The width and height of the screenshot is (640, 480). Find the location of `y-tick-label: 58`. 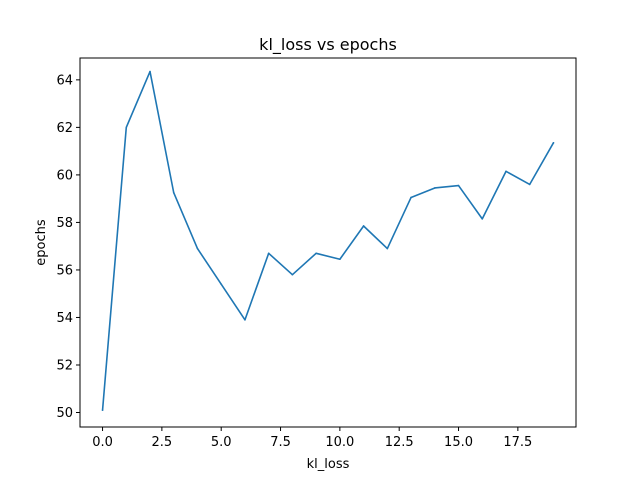

y-tick-label: 58 is located at coordinates (64, 223).